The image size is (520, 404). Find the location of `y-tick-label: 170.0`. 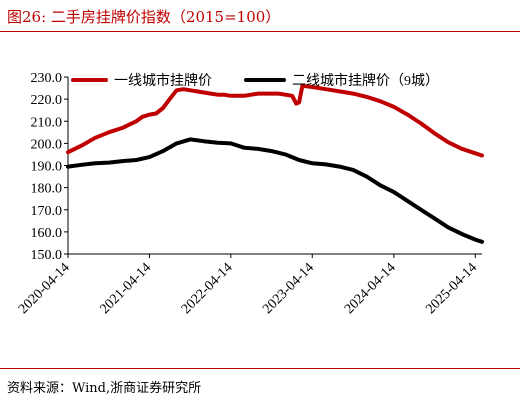

y-tick-label: 170.0 is located at coordinates (47, 211).